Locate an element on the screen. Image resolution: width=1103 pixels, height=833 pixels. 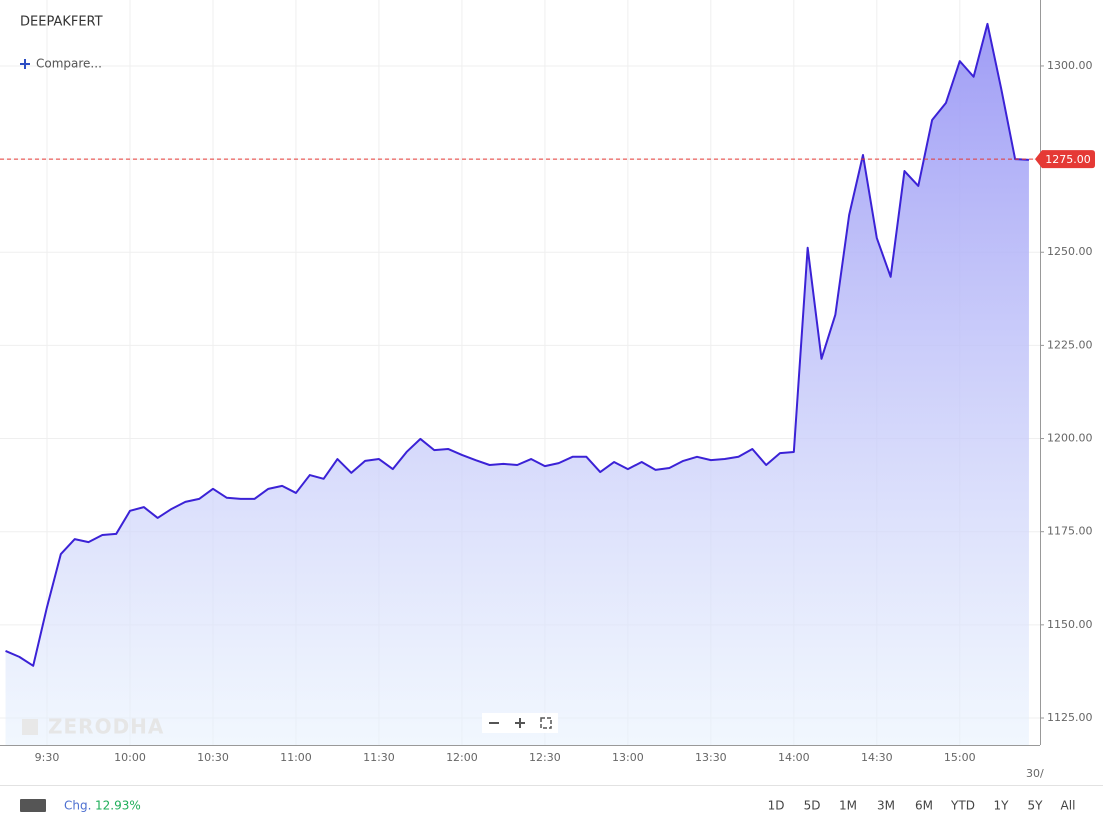
current-price-tag is located at coordinates (1065, 159).